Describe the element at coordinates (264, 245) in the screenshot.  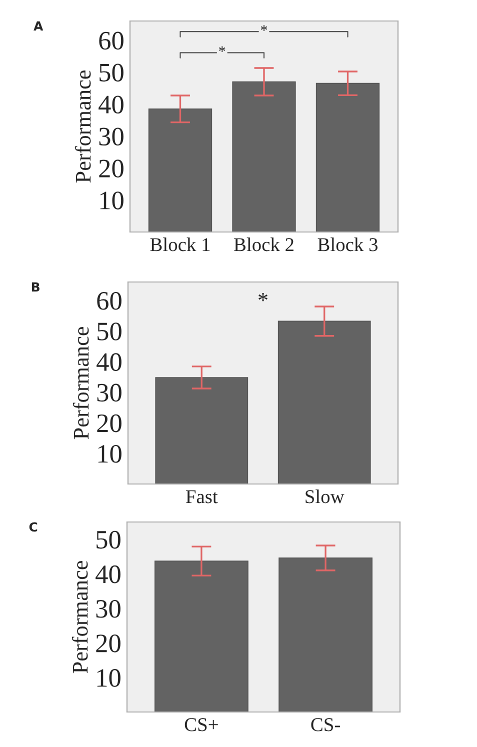
I see `x-tick-label: Block 2` at that location.